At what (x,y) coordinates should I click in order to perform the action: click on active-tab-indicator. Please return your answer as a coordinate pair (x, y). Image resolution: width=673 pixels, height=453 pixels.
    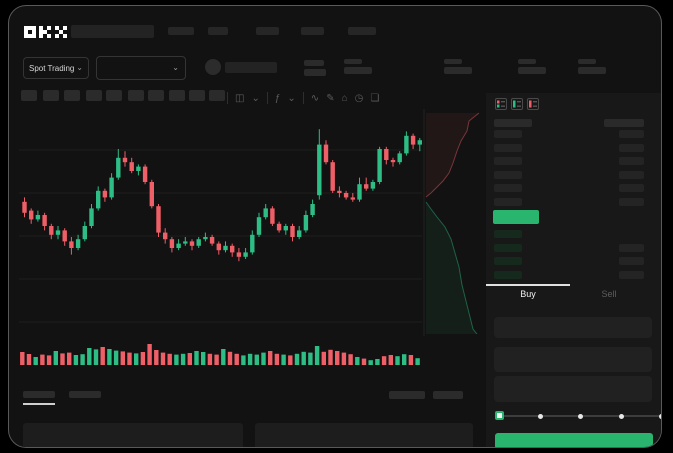
    Looking at the image, I should click on (528, 285).